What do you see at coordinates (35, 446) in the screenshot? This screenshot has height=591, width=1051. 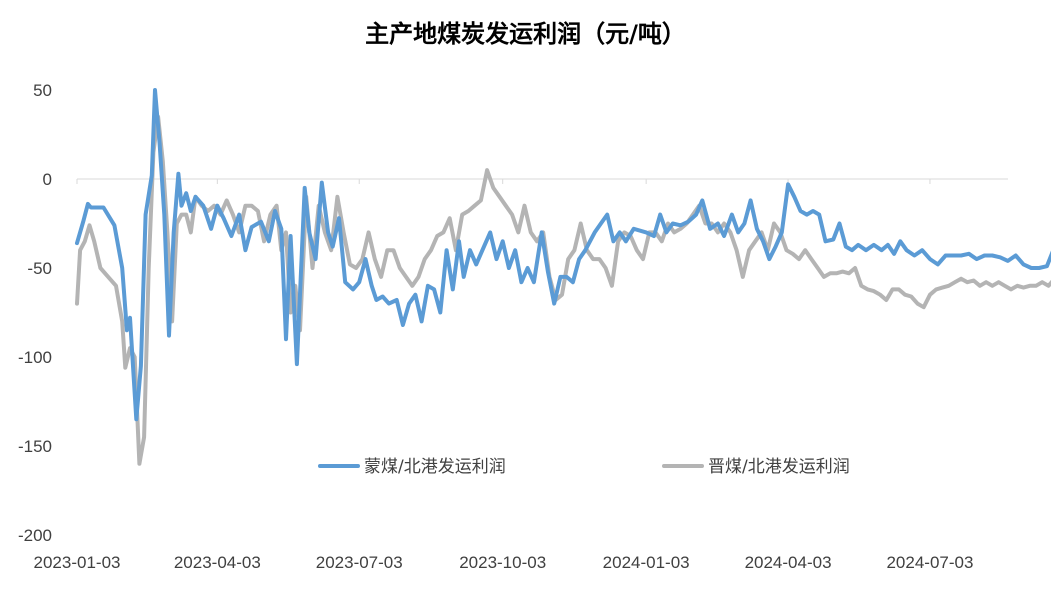 I see `y-tick-label: -150` at bounding box center [35, 446].